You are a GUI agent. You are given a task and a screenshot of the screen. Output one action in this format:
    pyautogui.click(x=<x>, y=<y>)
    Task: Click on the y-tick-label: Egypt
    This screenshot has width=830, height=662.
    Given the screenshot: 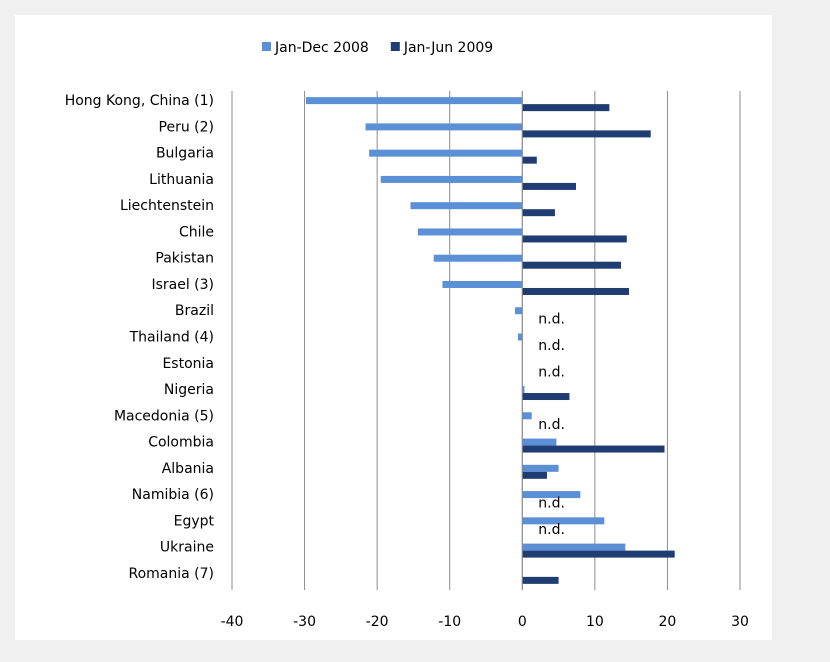 What is the action you would take?
    pyautogui.click(x=194, y=521)
    